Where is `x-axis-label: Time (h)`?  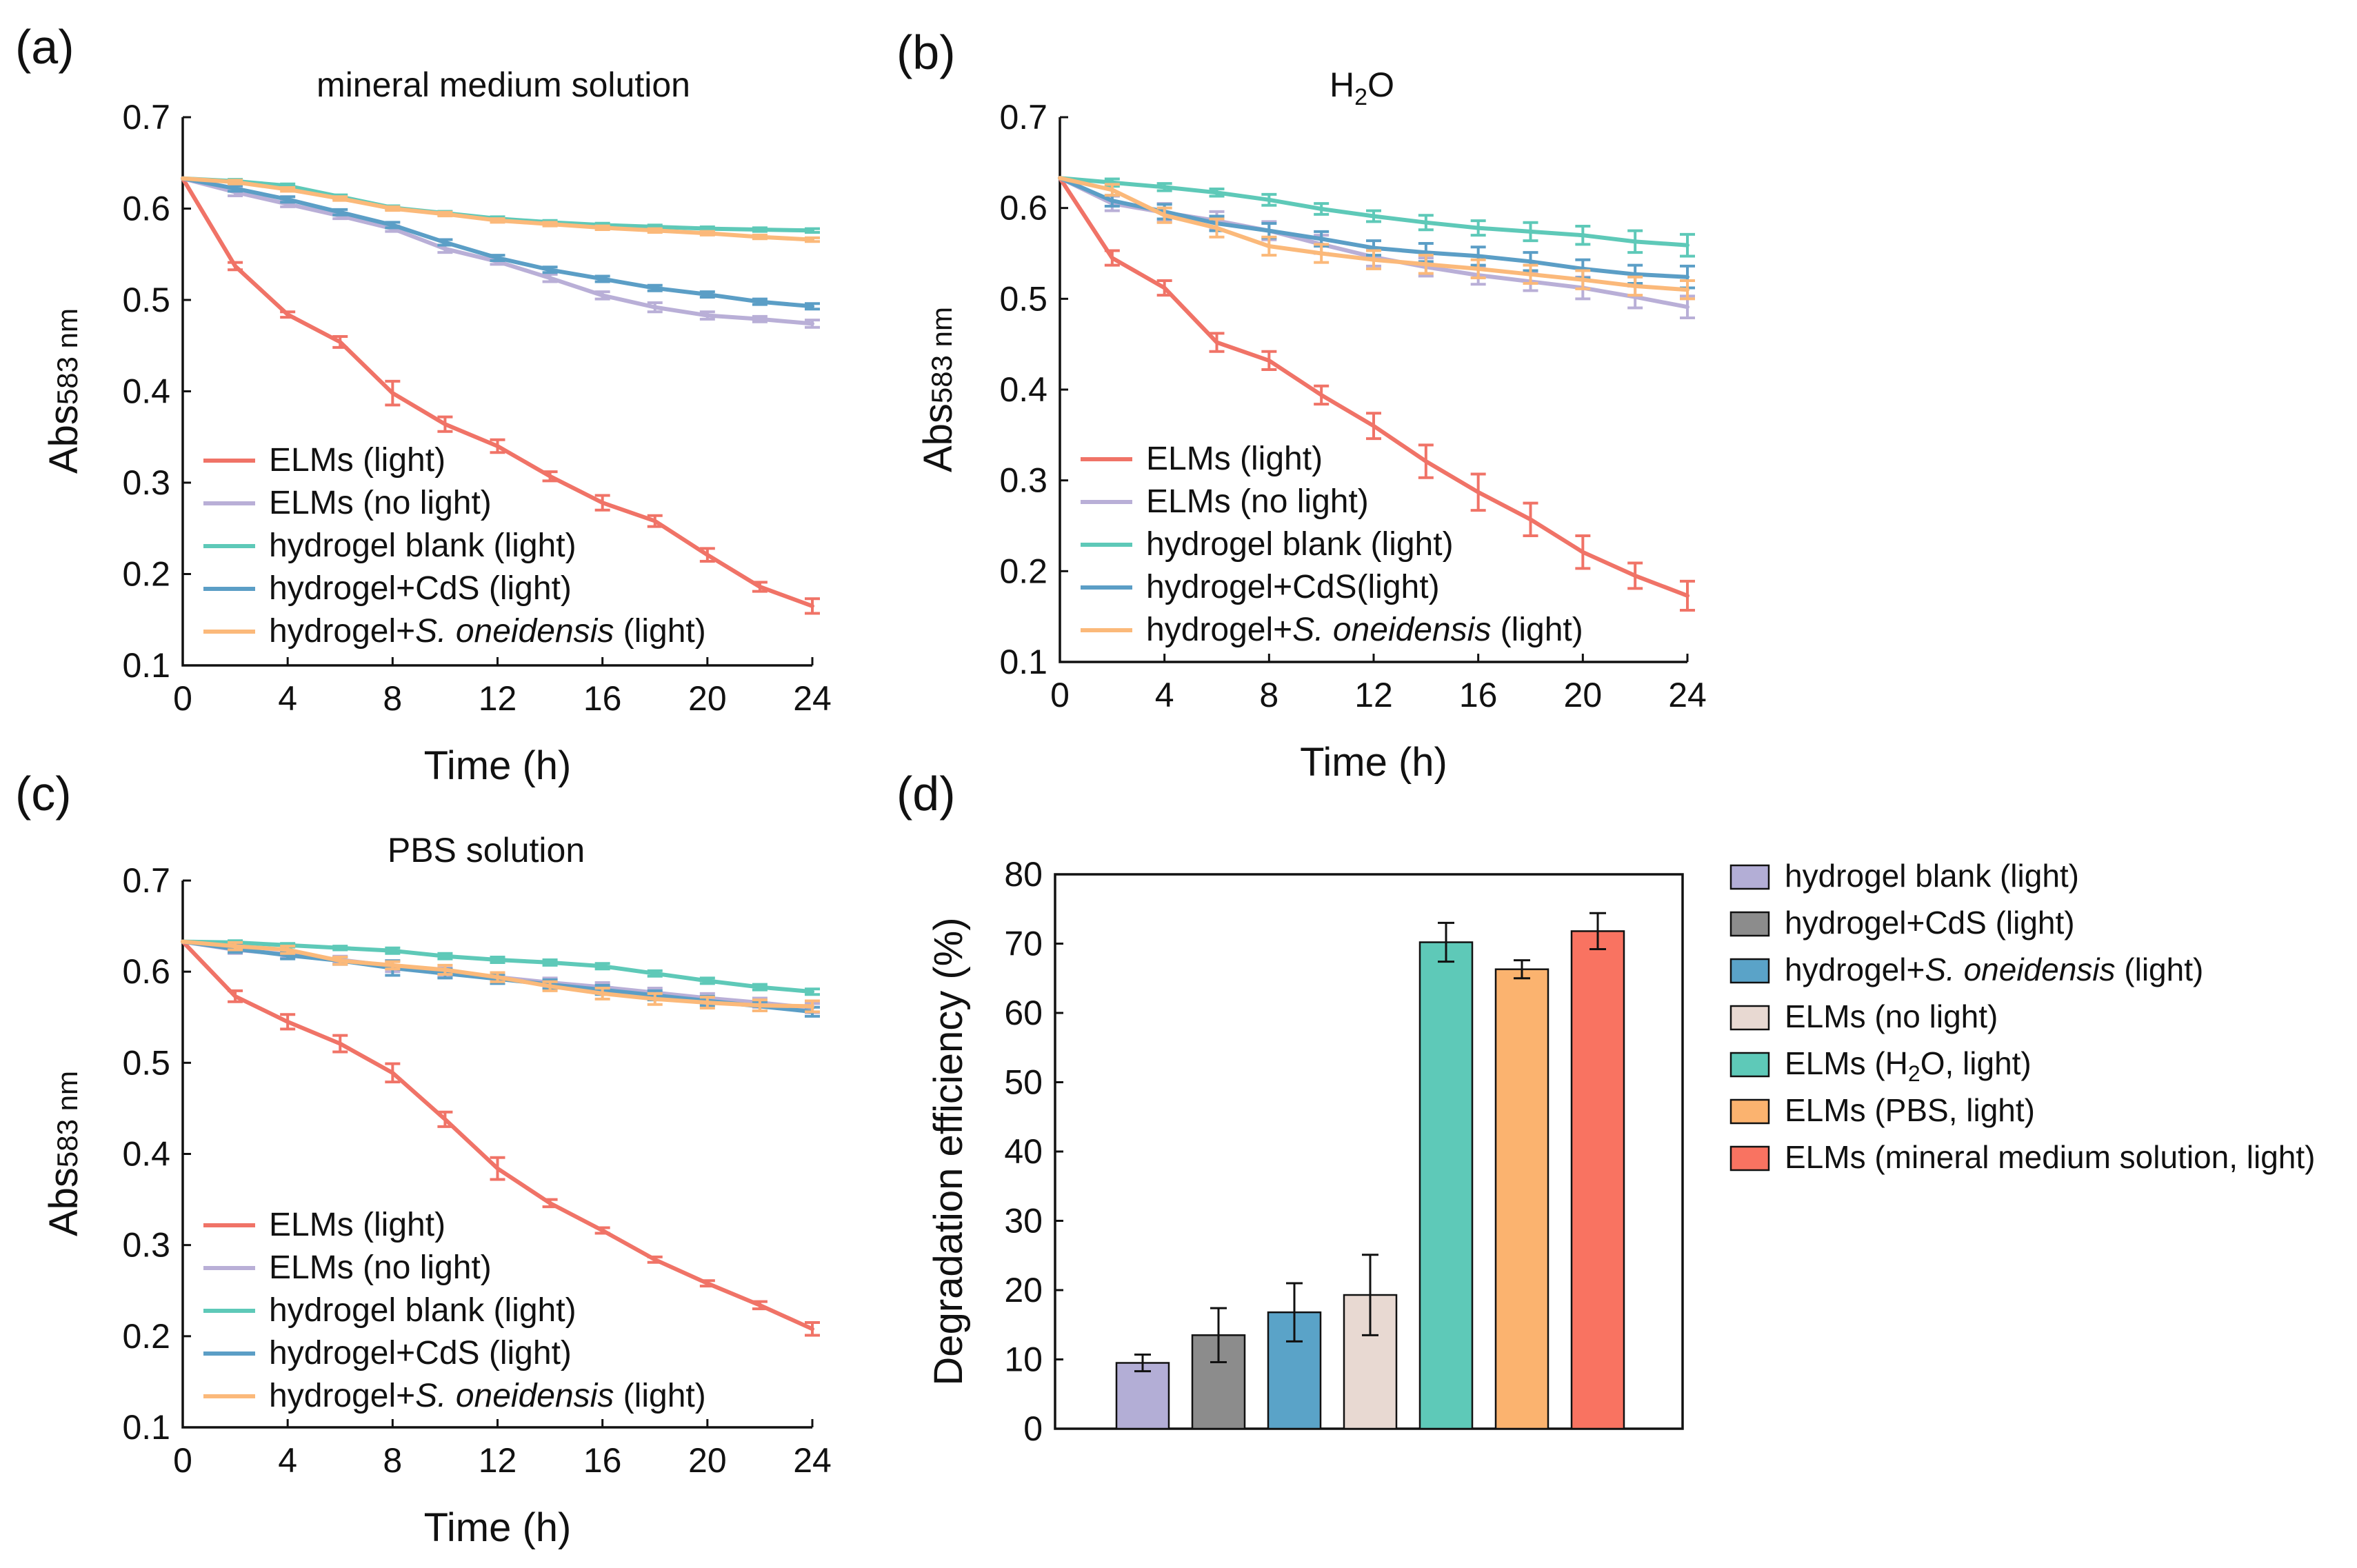
x-axis-label: Time (h) is located at coordinates (498, 1527).